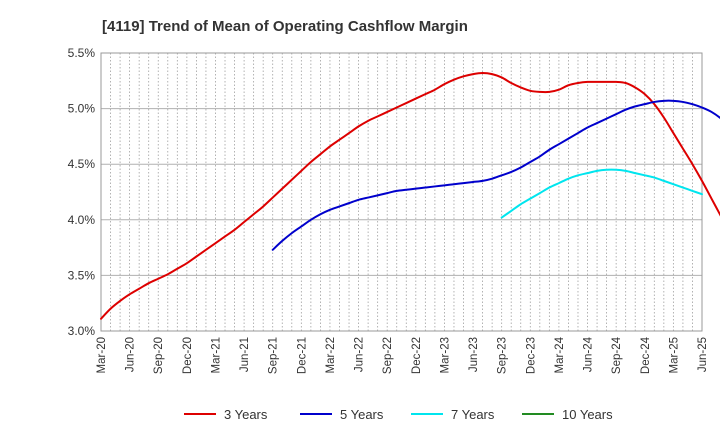  Describe the element at coordinates (474, 354) in the screenshot. I see `x-tick-label: Jun-23` at that location.